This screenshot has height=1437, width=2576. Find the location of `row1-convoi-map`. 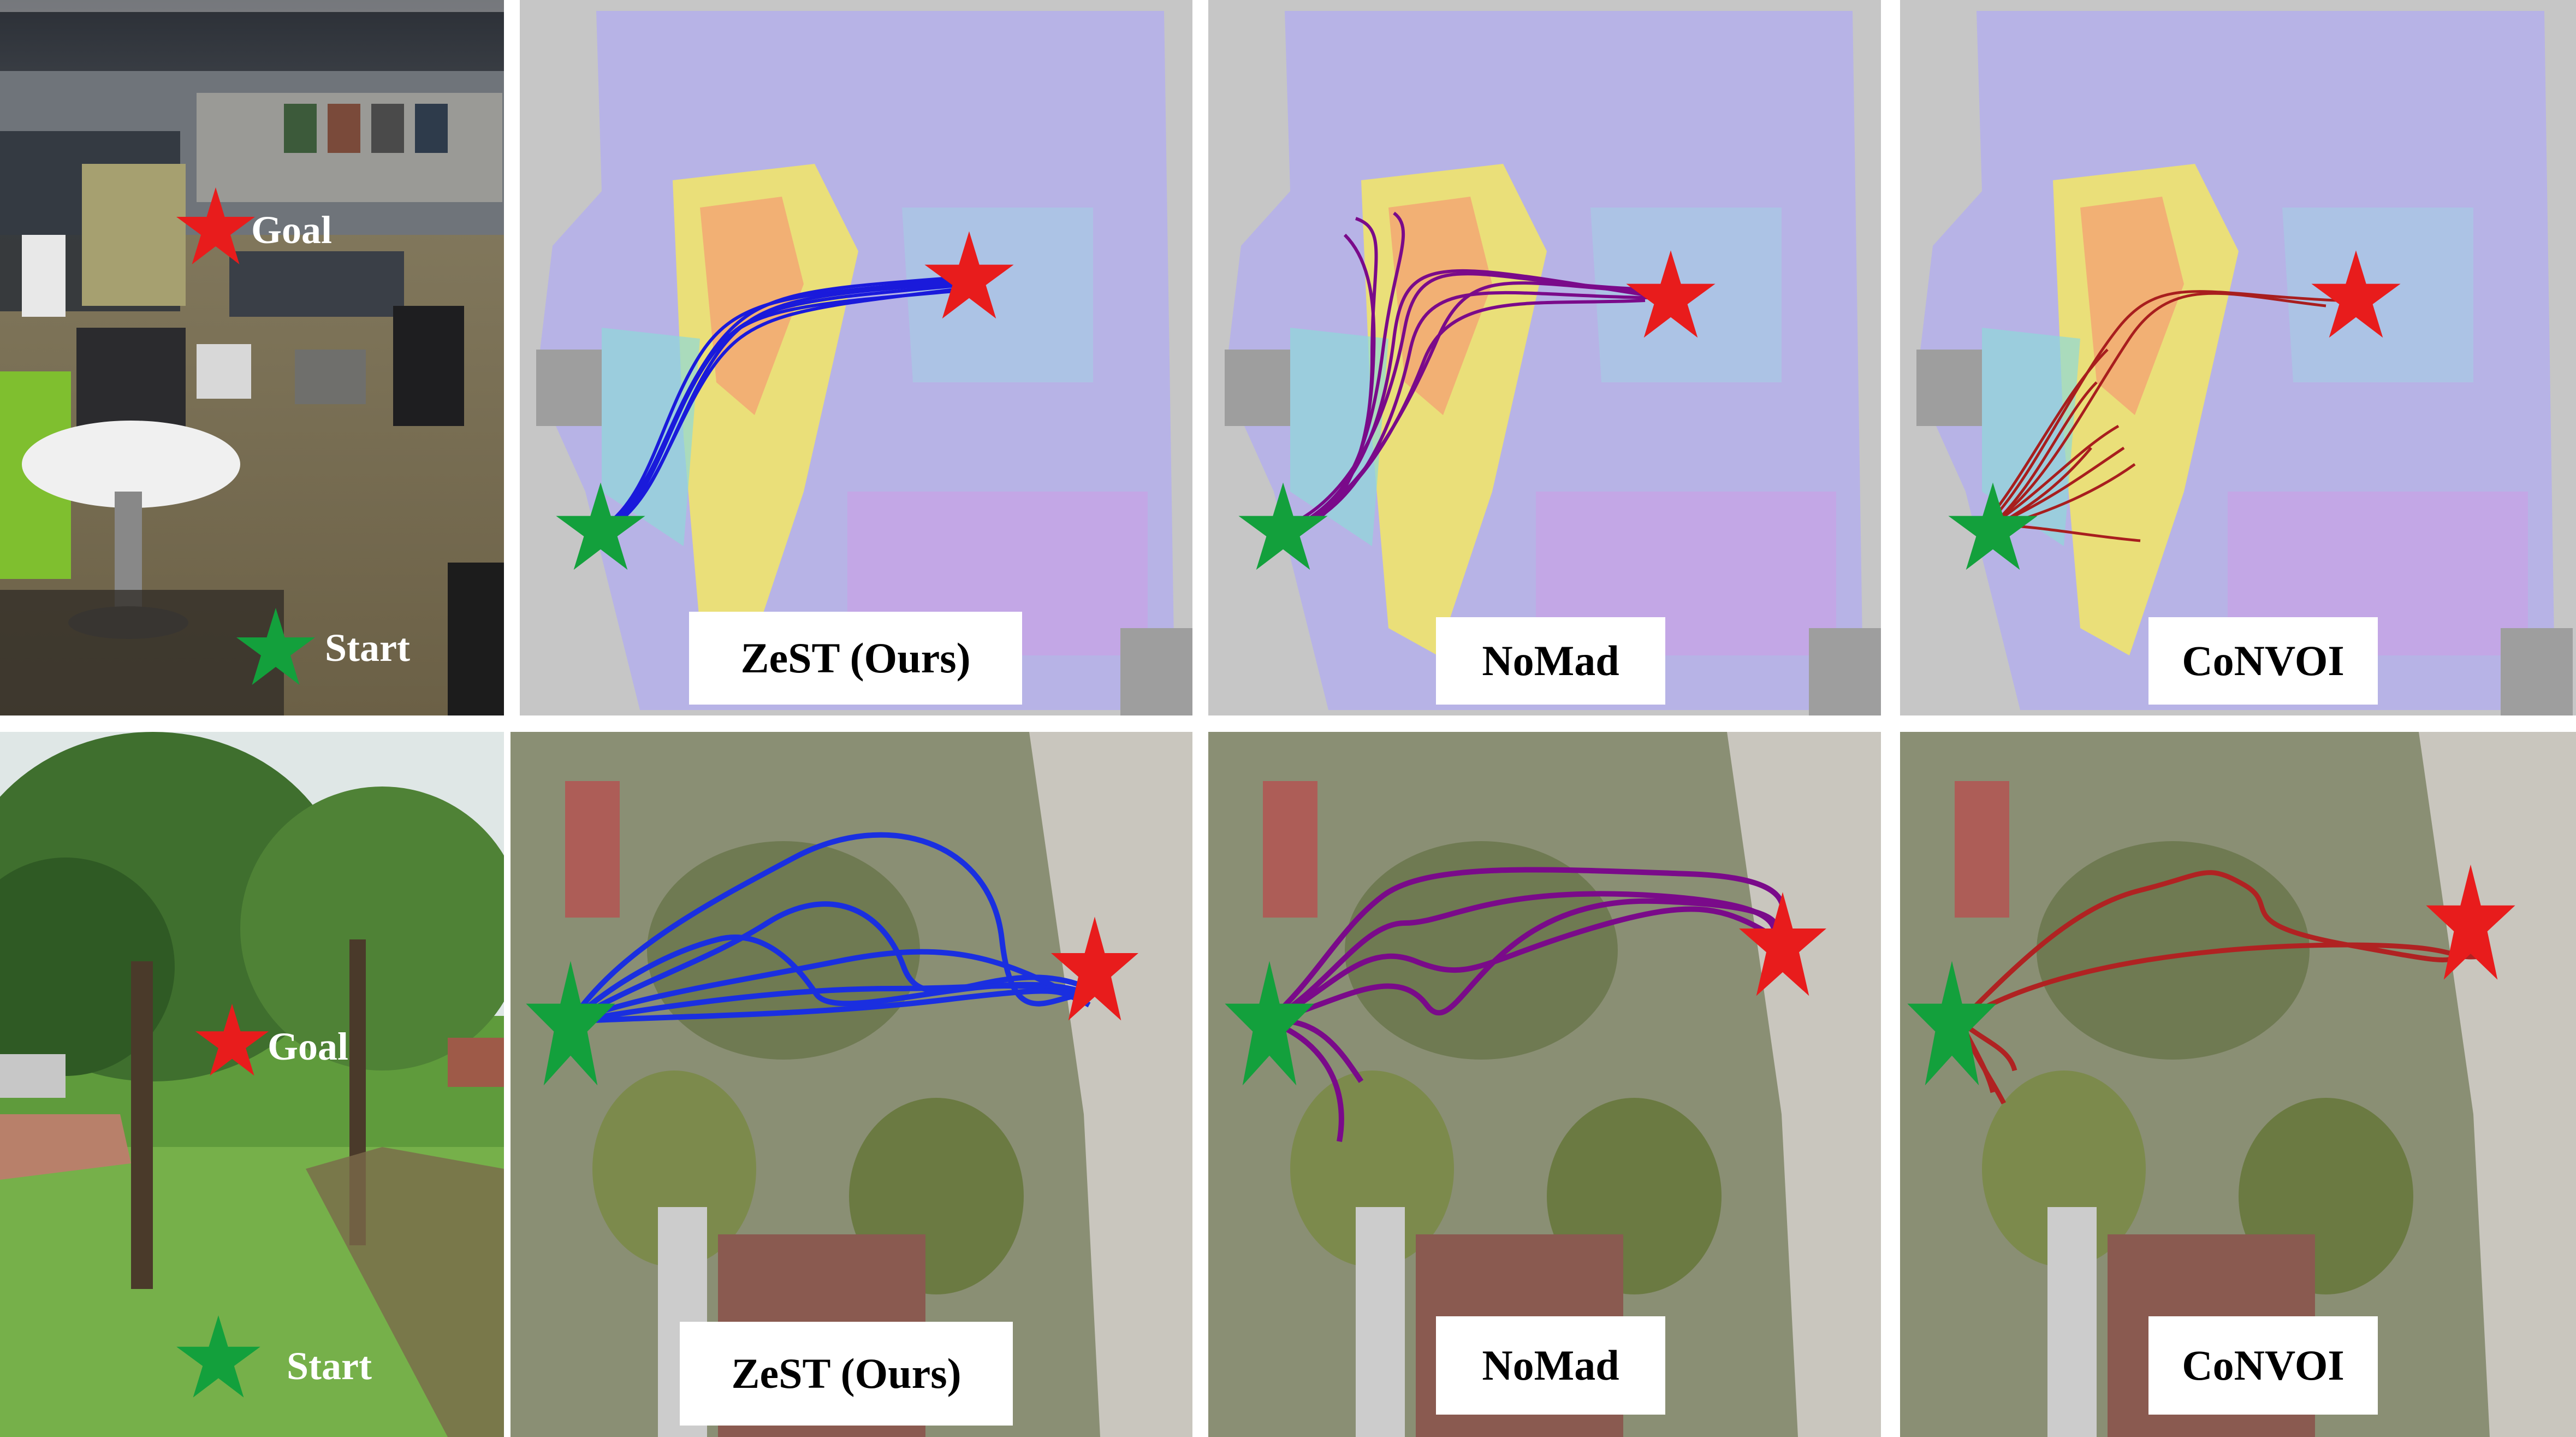

row1-convoi-map is located at coordinates (2238, 357).